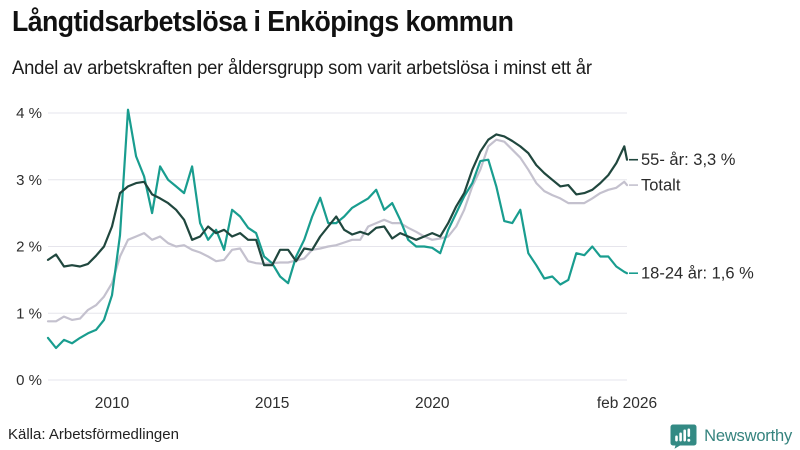 The width and height of the screenshot is (800, 450). I want to click on y-axis-tick-label: 0 %, so click(29, 380).